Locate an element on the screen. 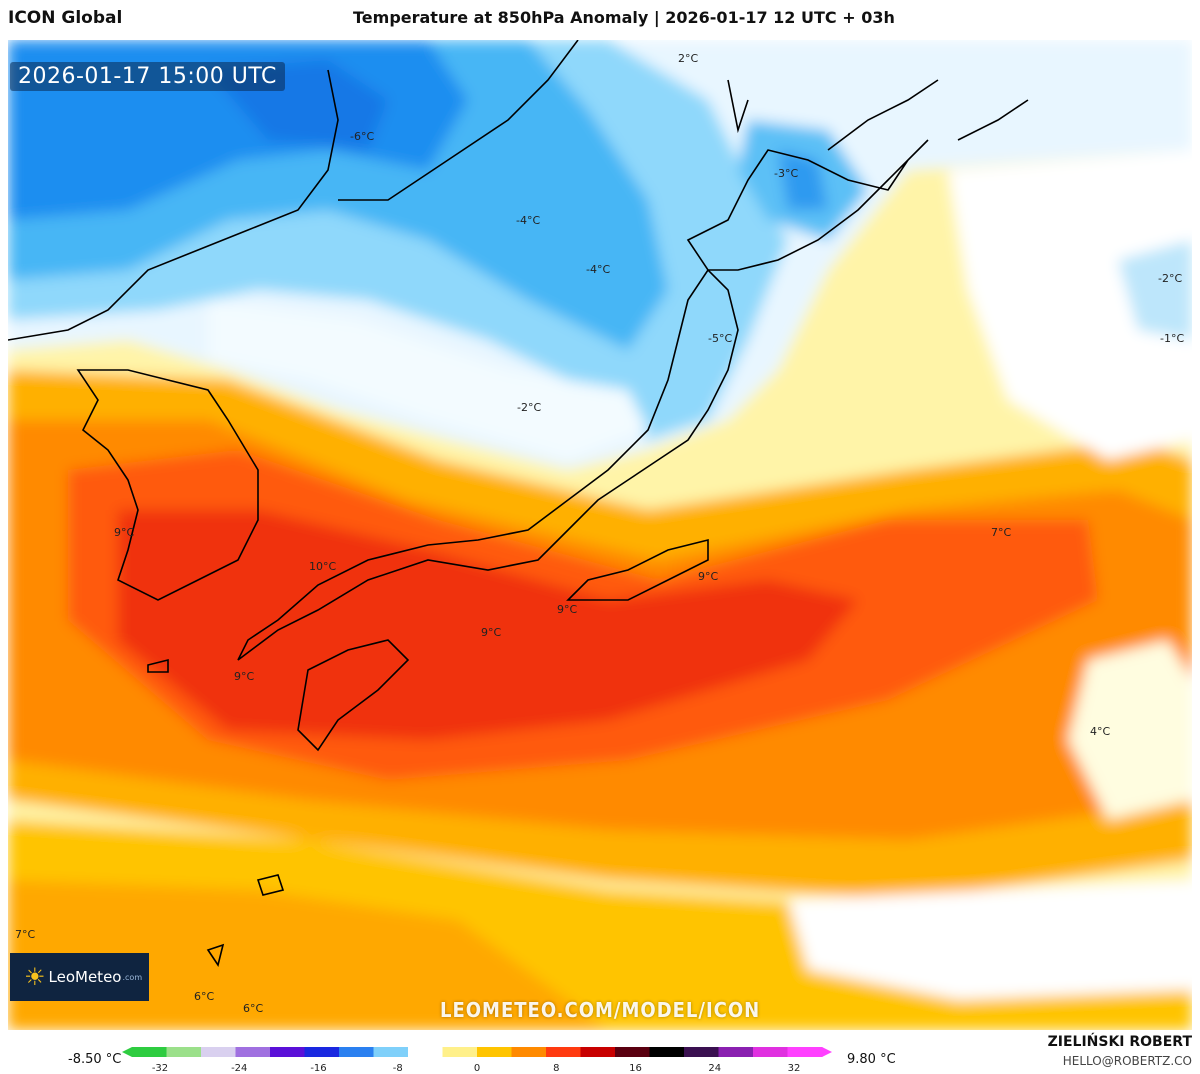  scale-arrow-right is located at coordinates (827, 1052).